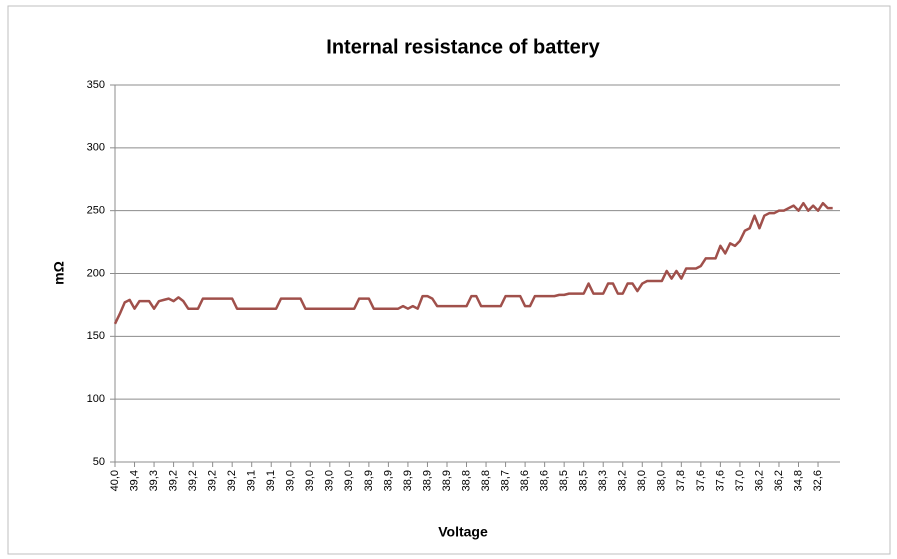 This screenshot has height=559, width=897. What do you see at coordinates (463, 532) in the screenshot?
I see `x-axis-title: Voltage` at bounding box center [463, 532].